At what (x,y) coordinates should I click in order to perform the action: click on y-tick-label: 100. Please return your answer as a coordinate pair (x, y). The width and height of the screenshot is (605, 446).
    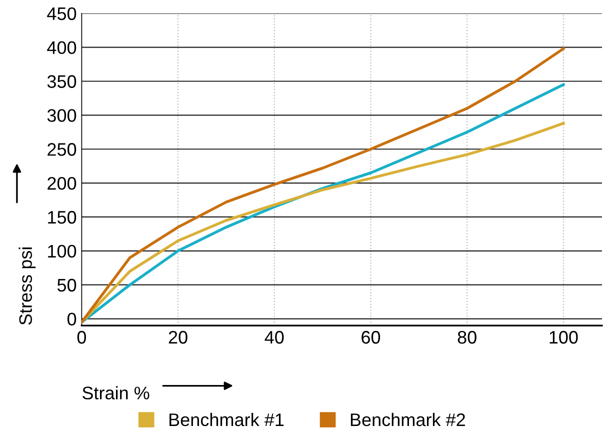
    Looking at the image, I should click on (62, 251).